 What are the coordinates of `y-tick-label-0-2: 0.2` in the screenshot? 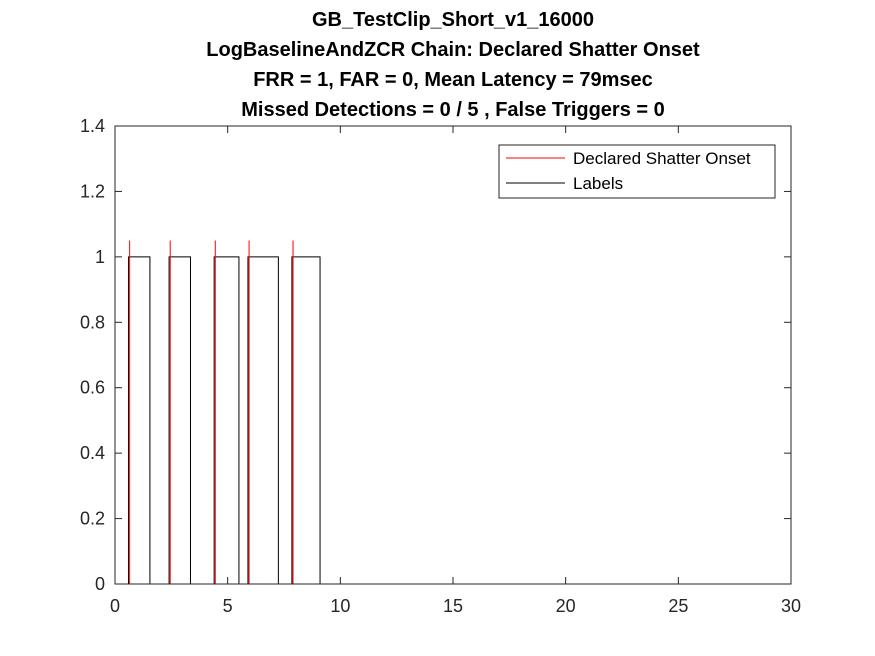 It's located at (92, 519).